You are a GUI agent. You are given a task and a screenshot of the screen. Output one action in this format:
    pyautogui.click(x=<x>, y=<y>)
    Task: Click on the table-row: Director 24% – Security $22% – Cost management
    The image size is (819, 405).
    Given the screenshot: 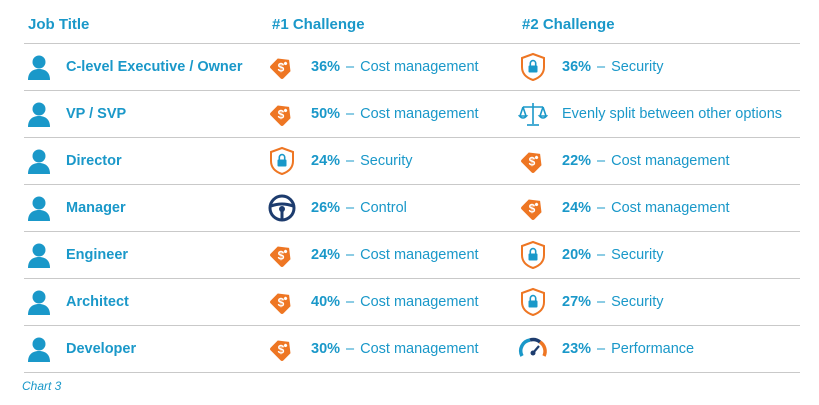 What is the action you would take?
    pyautogui.click(x=412, y=161)
    